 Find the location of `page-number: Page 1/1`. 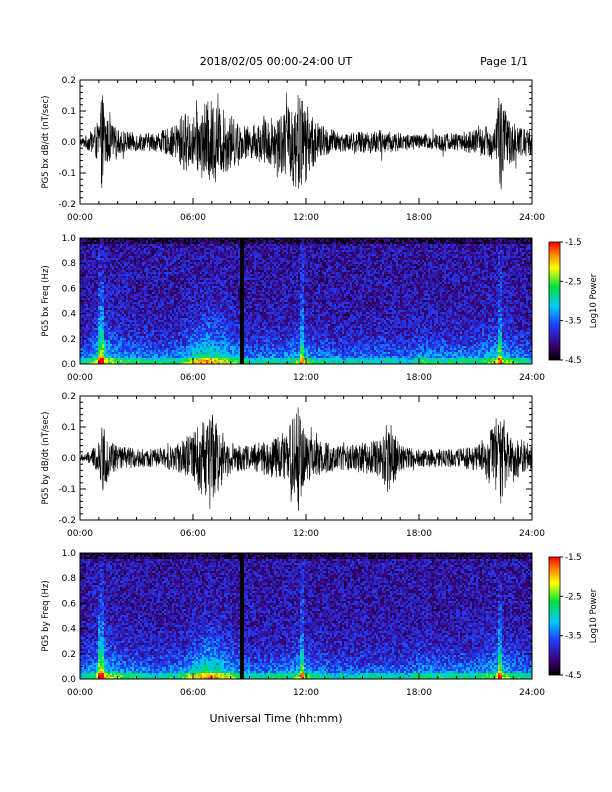

page-number: Page 1/1 is located at coordinates (504, 61).